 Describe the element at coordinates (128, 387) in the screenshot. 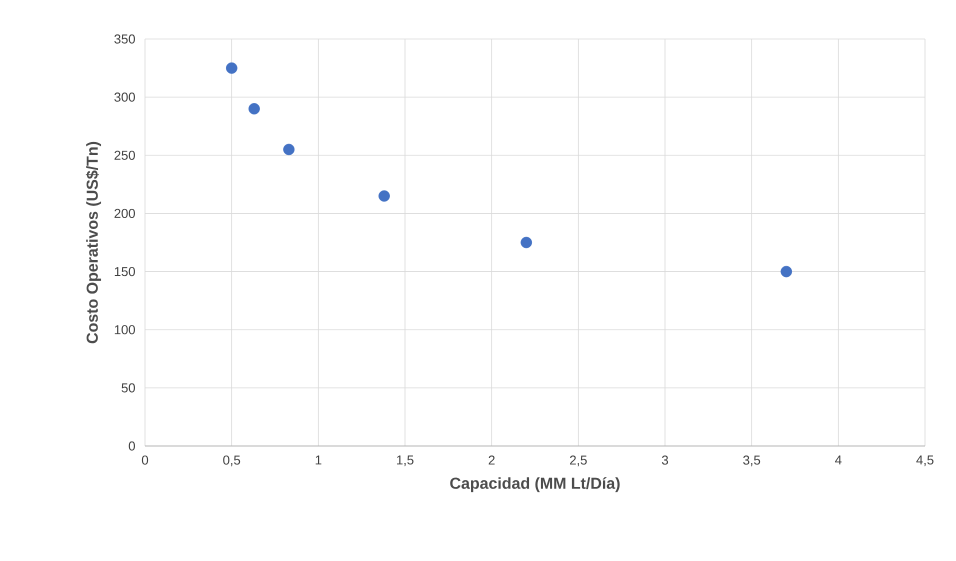

I see `y-tick-label: 50` at that location.